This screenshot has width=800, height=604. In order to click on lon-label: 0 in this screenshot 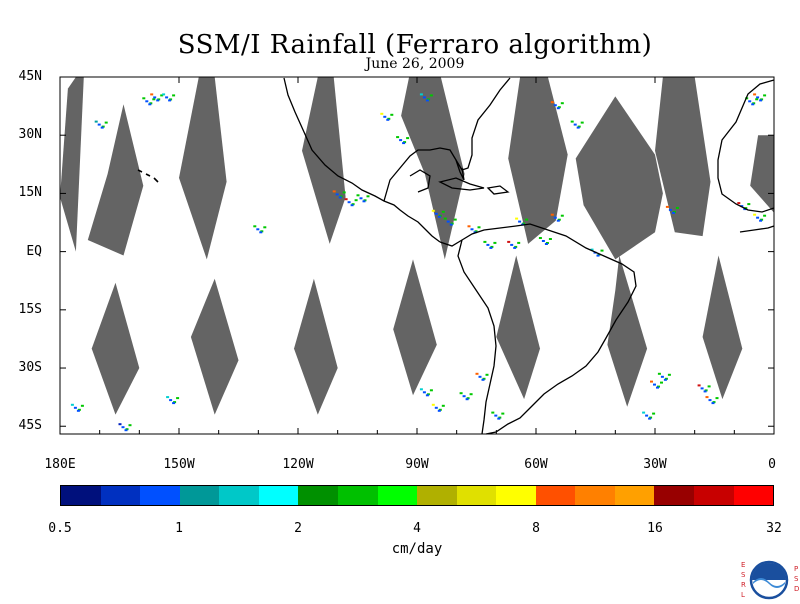, I will do `click(772, 464)`.